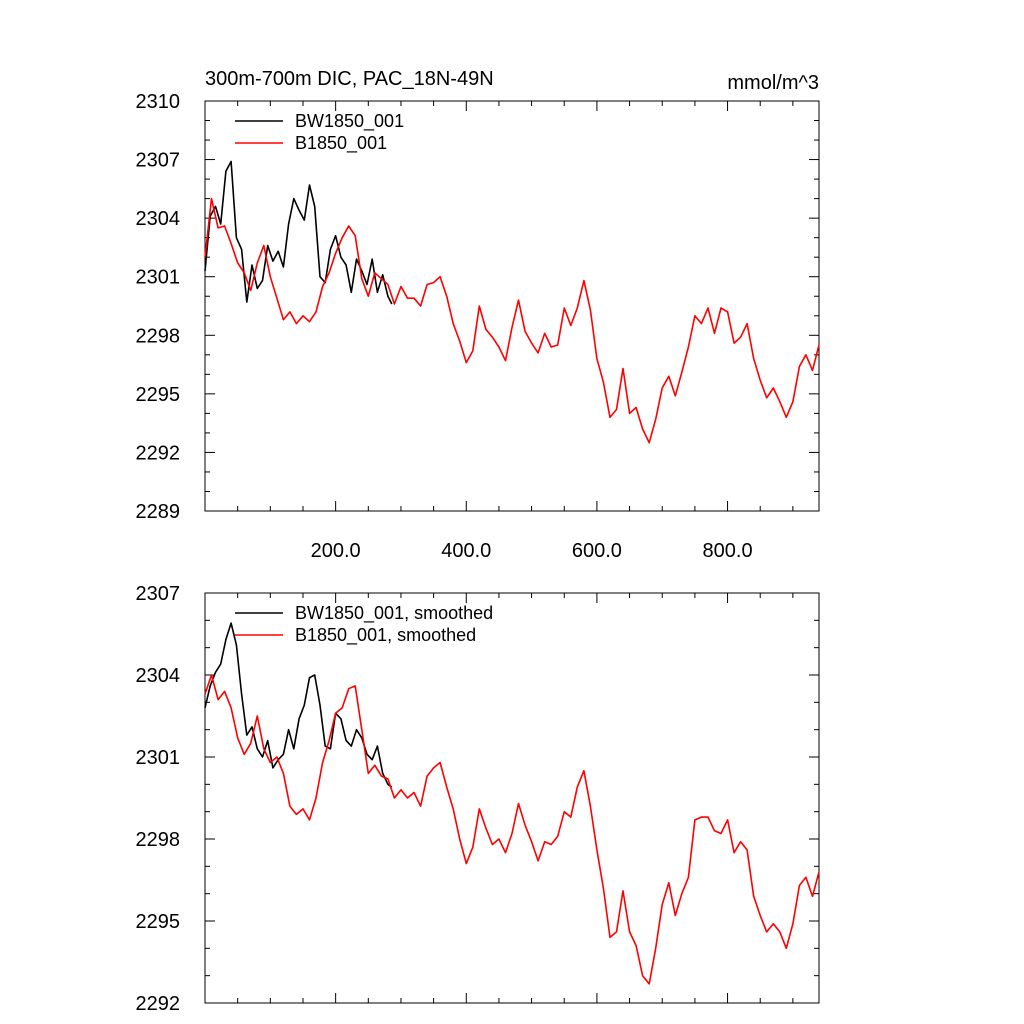  What do you see at coordinates (349, 121) in the screenshot?
I see `legend-label: BW1850_001` at bounding box center [349, 121].